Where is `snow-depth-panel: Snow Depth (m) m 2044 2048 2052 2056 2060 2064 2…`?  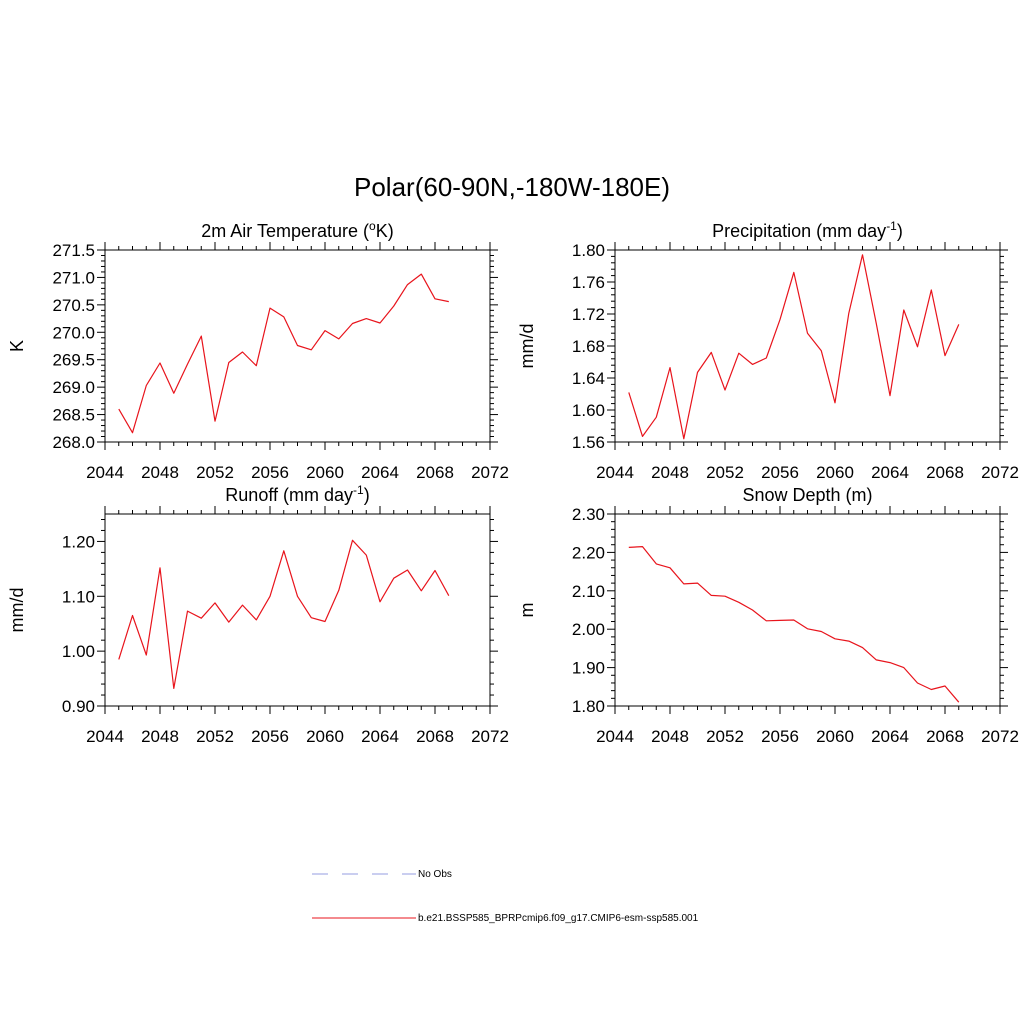 snow-depth-panel: Snow Depth (m) m 2044 2048 2052 2056 2060 2064 2… is located at coordinates (768, 615).